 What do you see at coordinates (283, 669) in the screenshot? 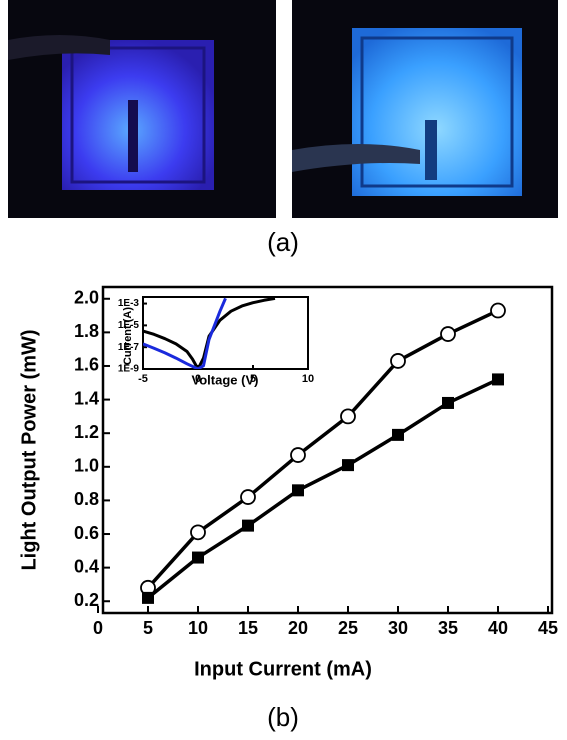
I see `x-axis-label: Input Current (mA)` at bounding box center [283, 669].